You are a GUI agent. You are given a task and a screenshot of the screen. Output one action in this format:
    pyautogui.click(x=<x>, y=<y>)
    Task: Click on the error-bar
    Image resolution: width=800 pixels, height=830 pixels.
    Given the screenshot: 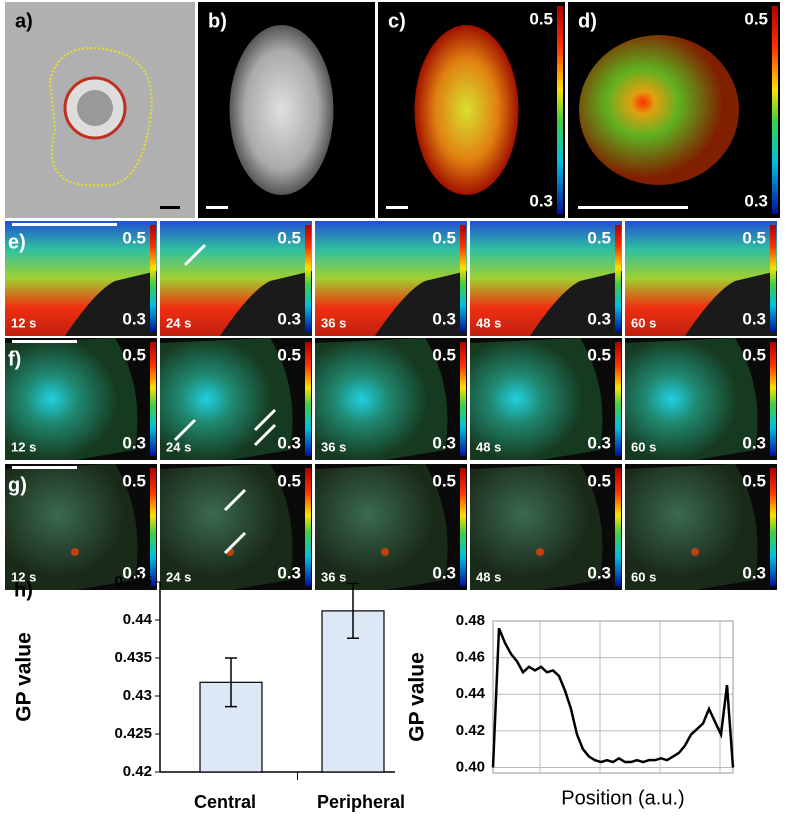 What is the action you would take?
    pyautogui.click(x=353, y=610)
    